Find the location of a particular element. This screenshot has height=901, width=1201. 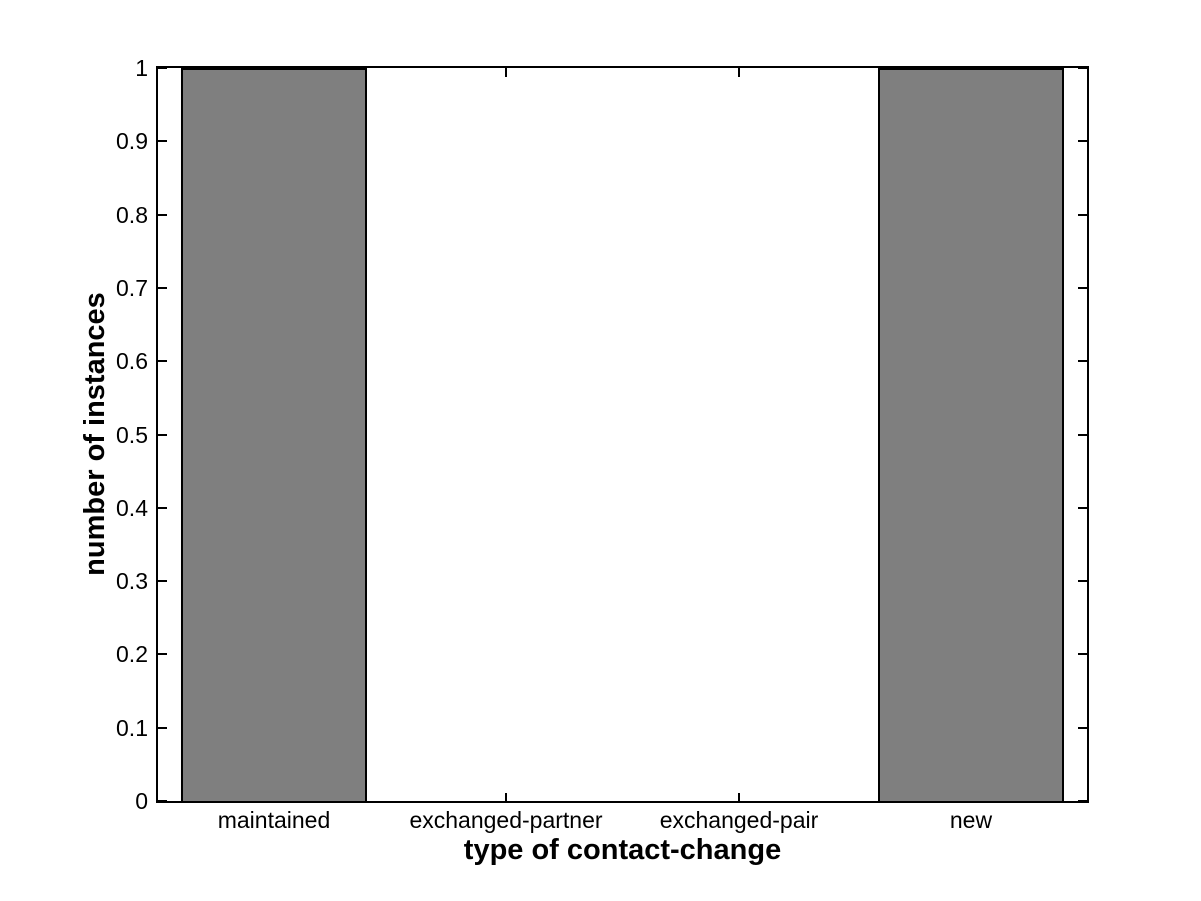

y-tick-label: 0.3 is located at coordinates (132, 581).